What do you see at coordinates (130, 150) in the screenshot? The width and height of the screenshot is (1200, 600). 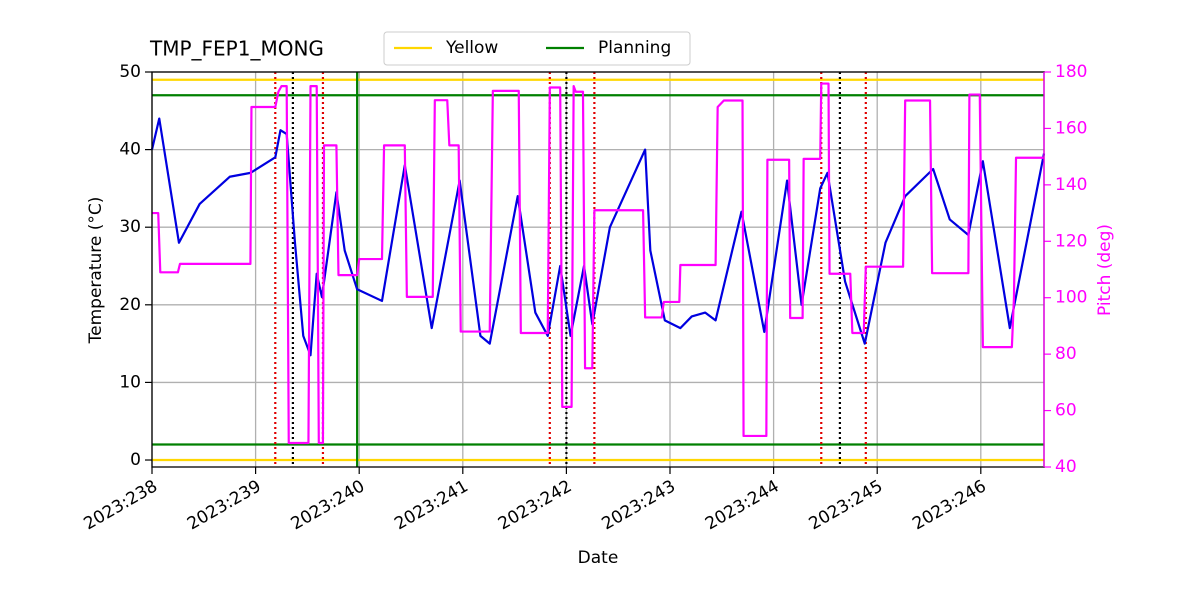 I see `y-tick-label: 40` at bounding box center [130, 150].